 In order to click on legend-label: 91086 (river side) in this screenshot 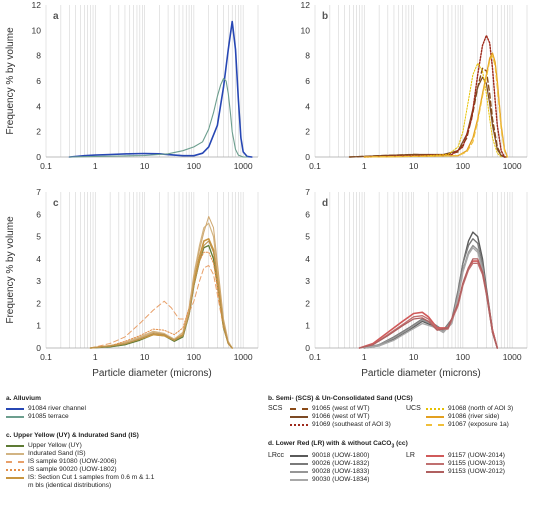, I will do `click(474, 416)`.